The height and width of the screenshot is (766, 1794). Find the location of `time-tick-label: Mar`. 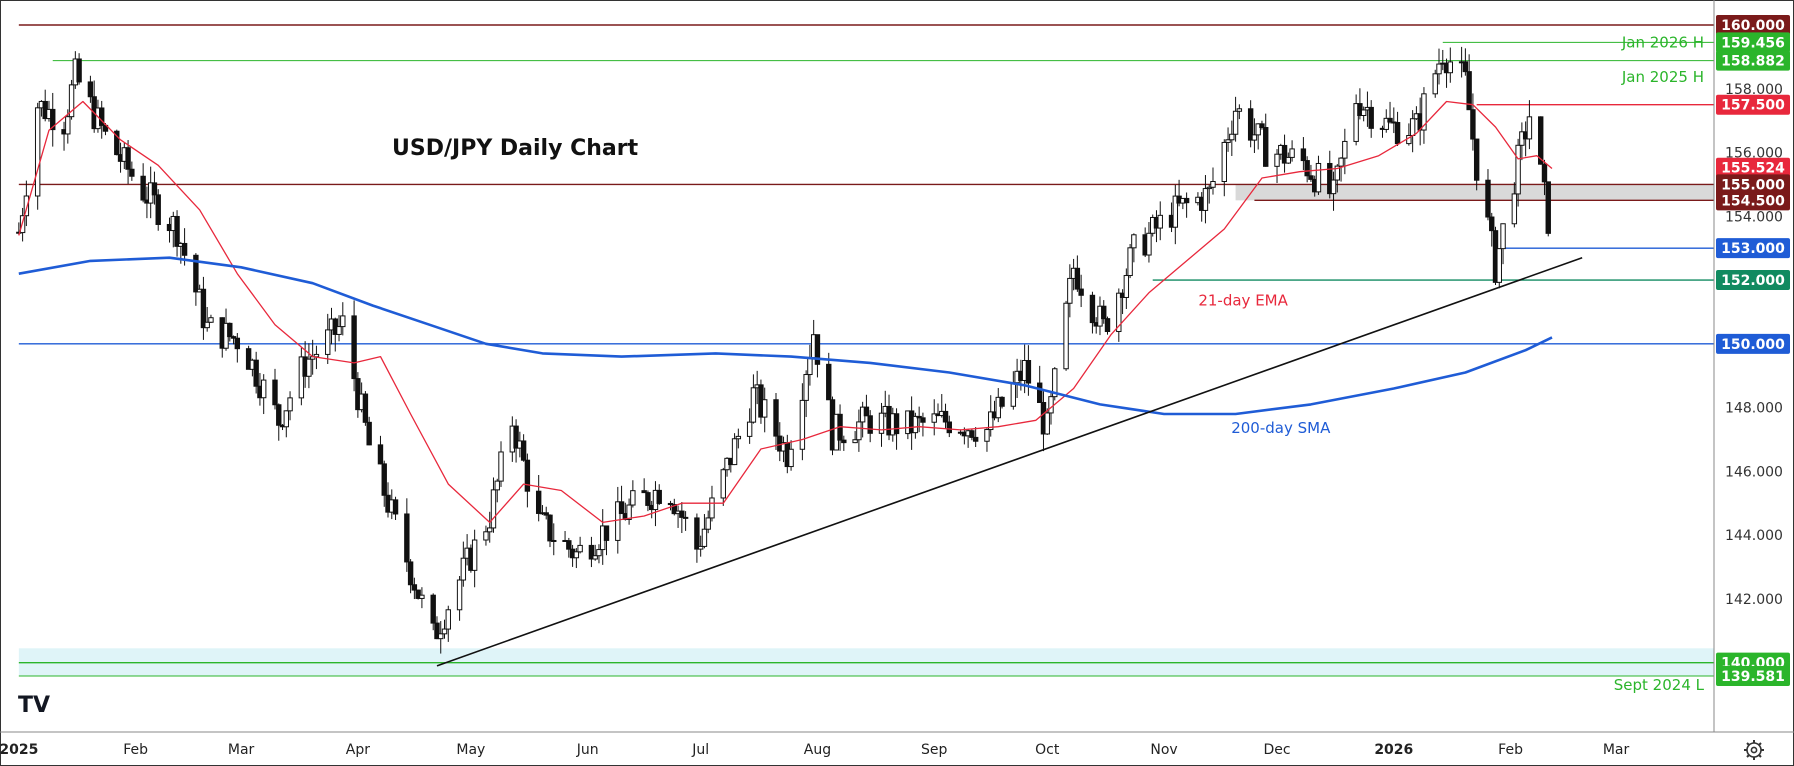

time-tick-label: Mar is located at coordinates (1616, 750).